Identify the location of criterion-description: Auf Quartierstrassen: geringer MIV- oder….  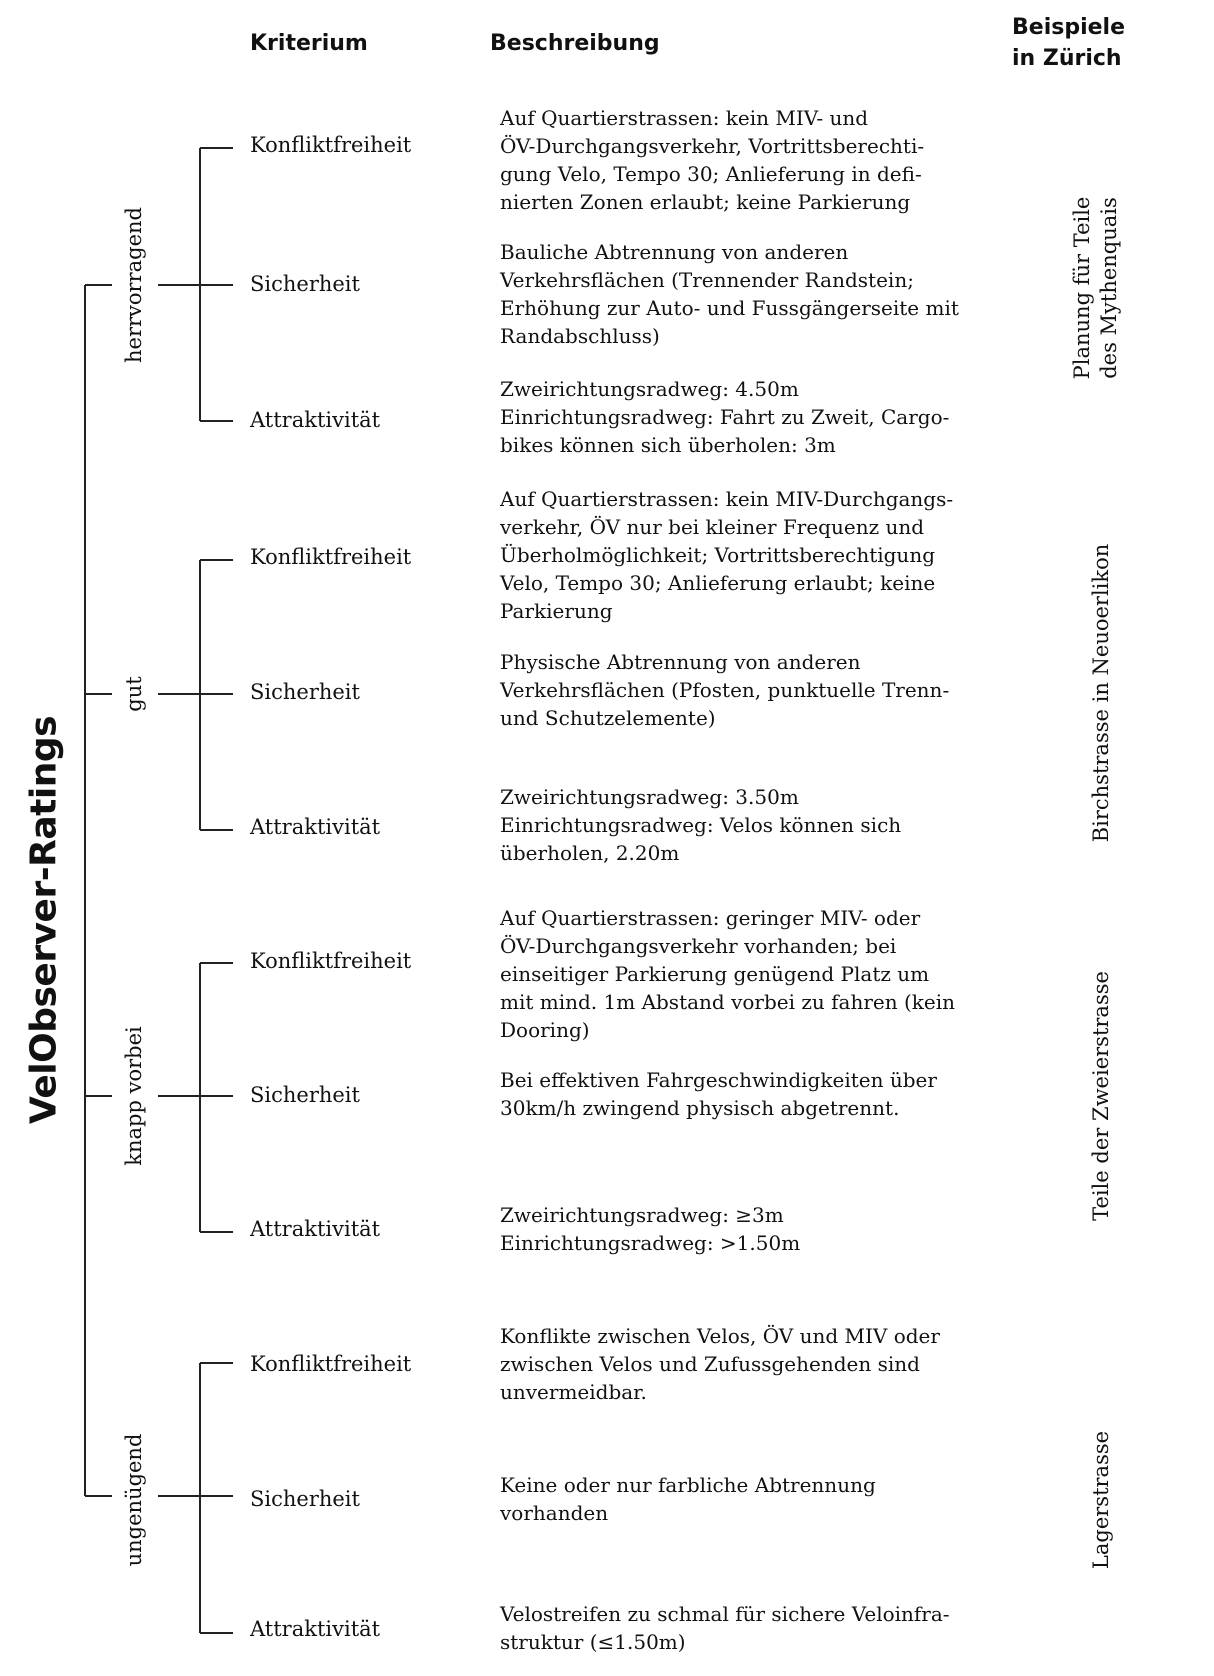
(728, 974).